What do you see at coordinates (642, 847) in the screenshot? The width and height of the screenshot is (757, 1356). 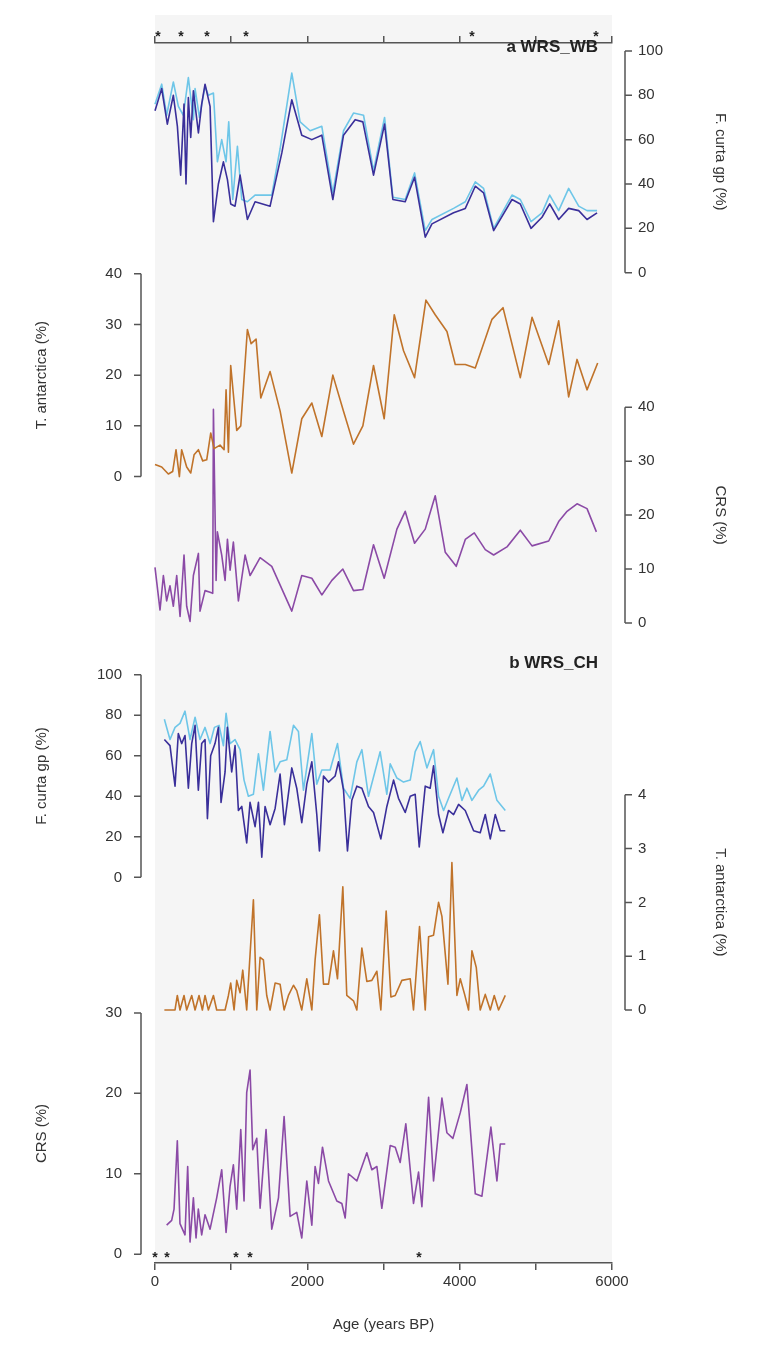 I see `y-tick-label: 3` at bounding box center [642, 847].